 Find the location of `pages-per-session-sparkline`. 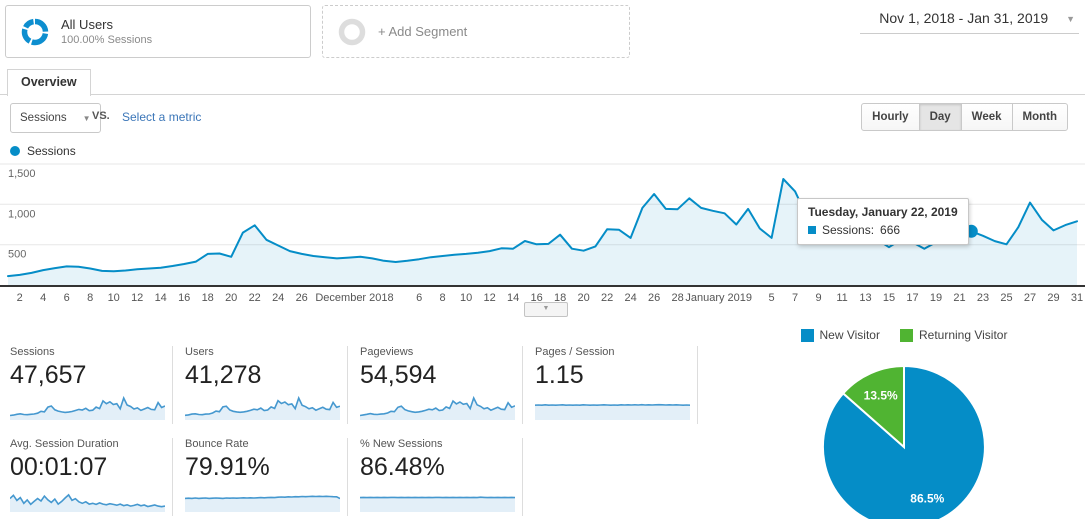

pages-per-session-sparkline is located at coordinates (612, 412).